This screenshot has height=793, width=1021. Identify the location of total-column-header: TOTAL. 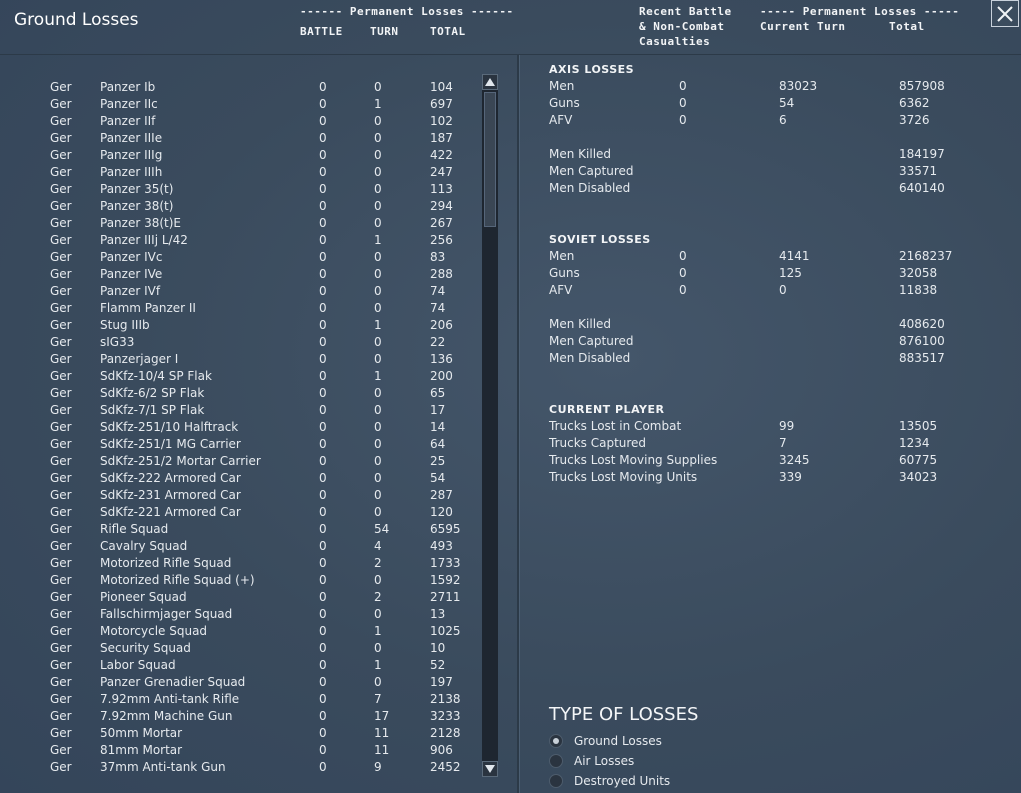
(448, 31).